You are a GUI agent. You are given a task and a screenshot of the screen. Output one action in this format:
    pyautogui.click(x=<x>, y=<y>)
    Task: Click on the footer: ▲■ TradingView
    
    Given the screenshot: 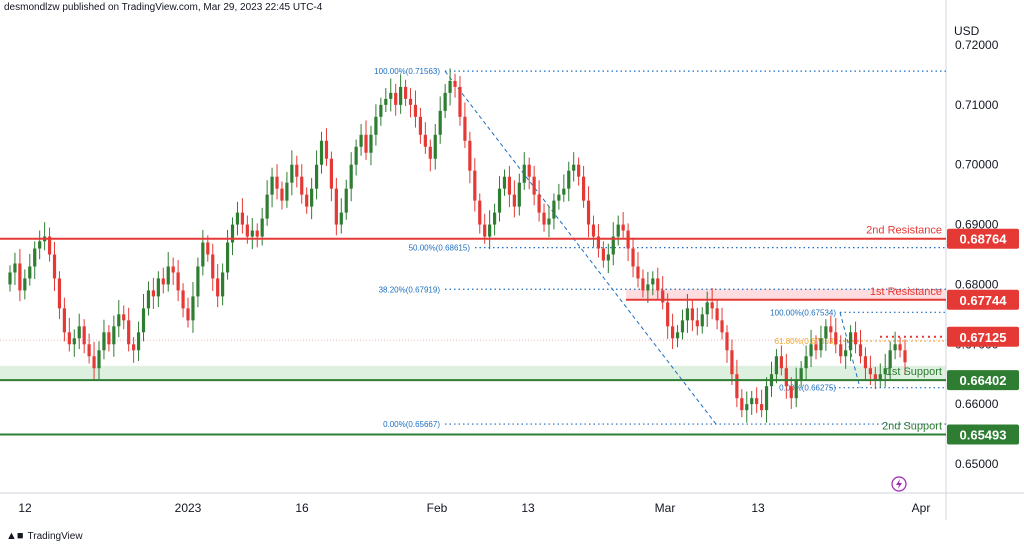 What is the action you would take?
    pyautogui.click(x=44, y=536)
    